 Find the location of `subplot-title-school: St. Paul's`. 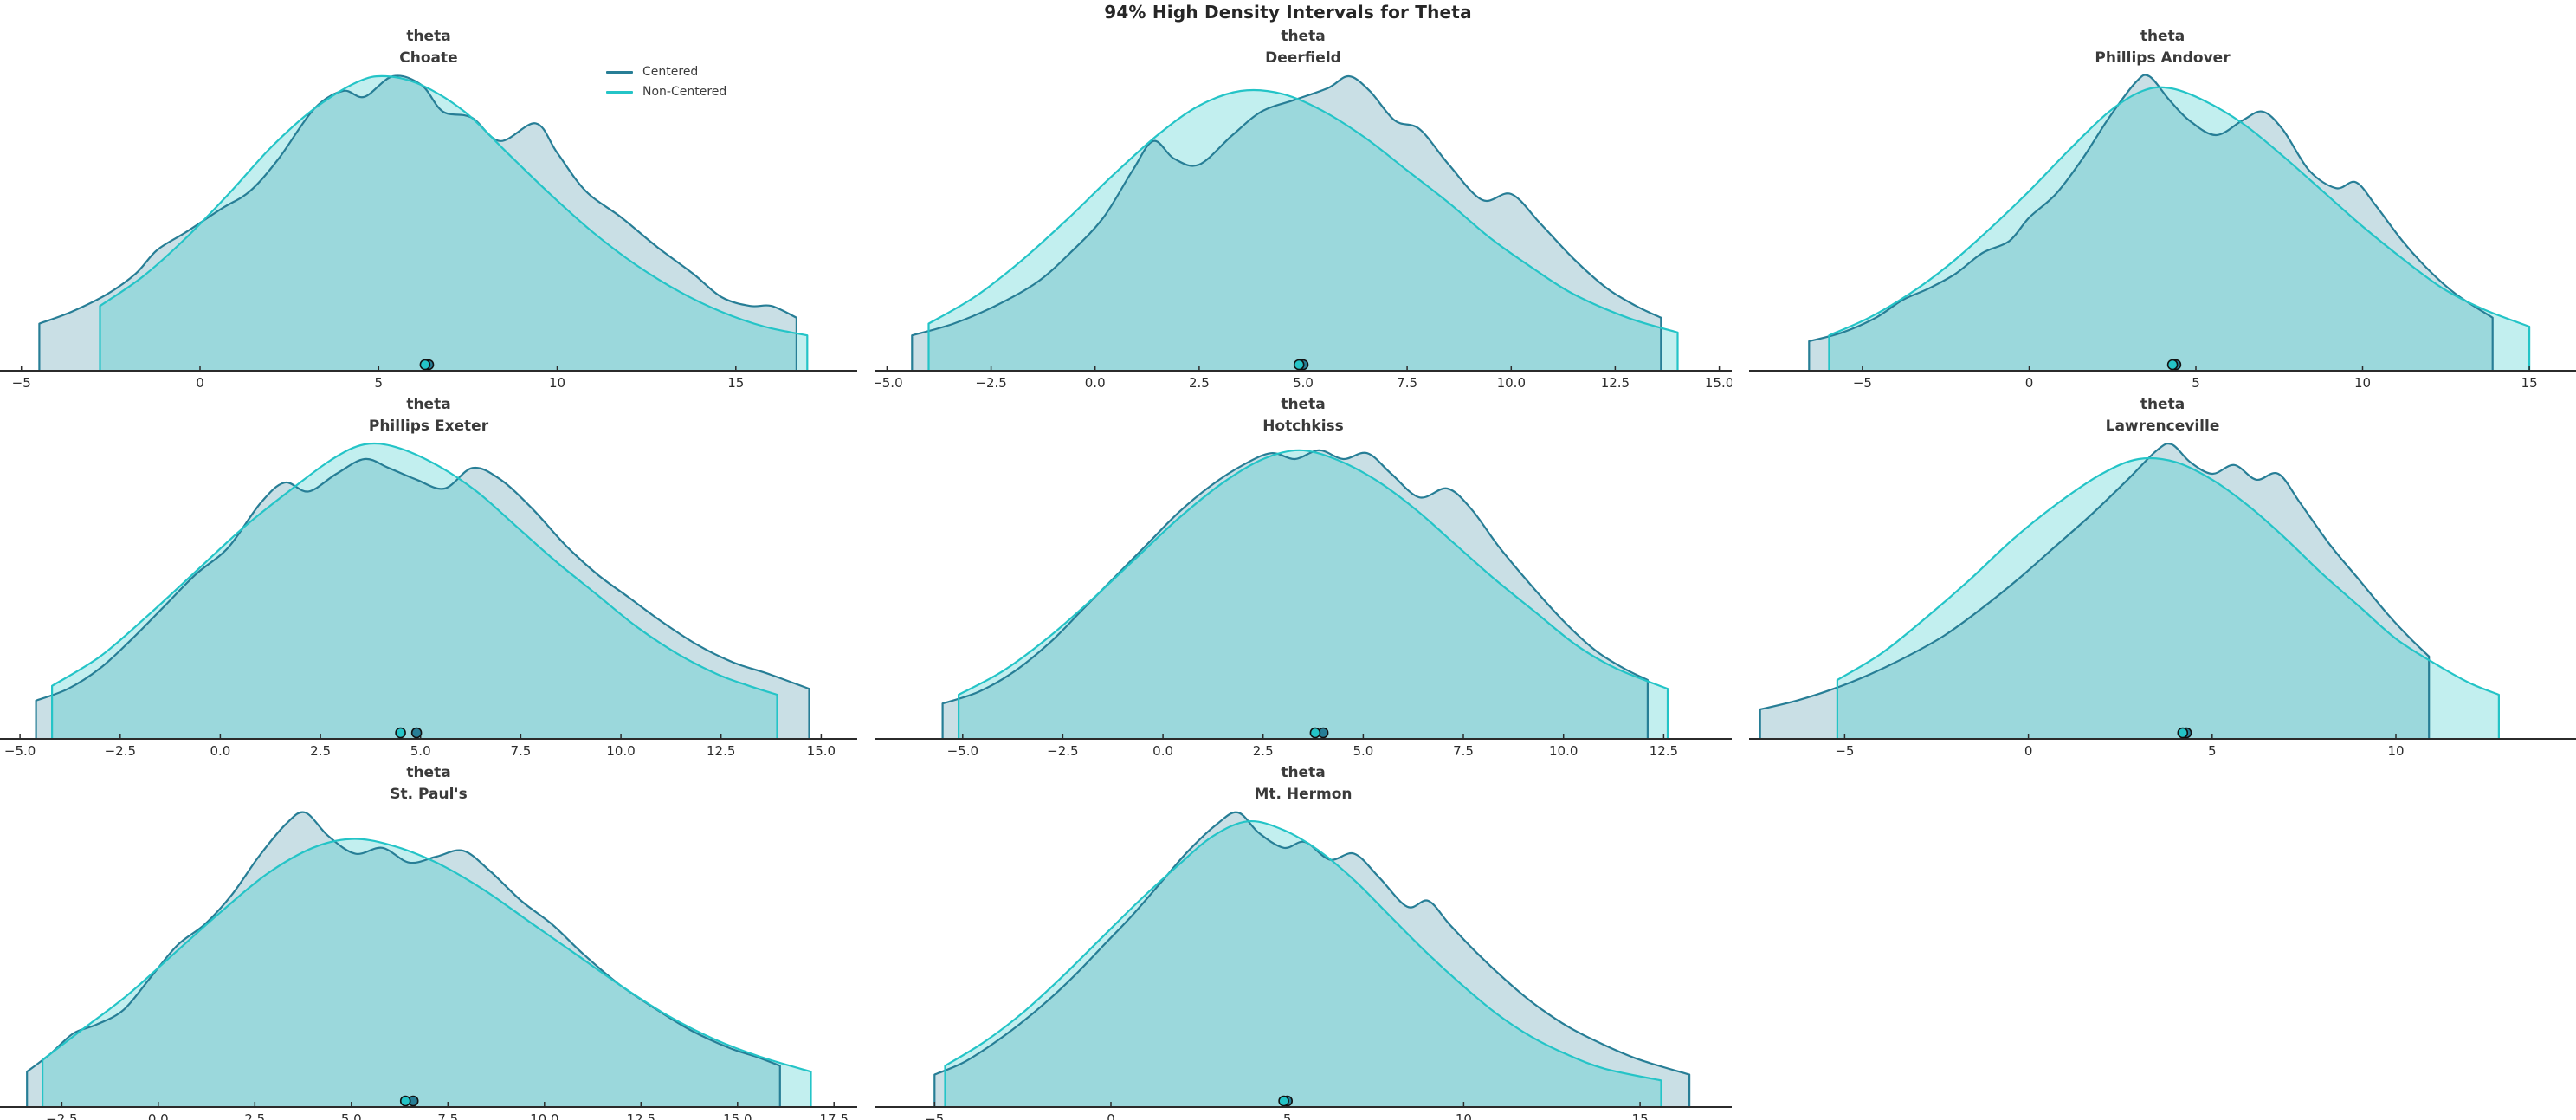

subplot-title-school: St. Paul's is located at coordinates (429, 794).